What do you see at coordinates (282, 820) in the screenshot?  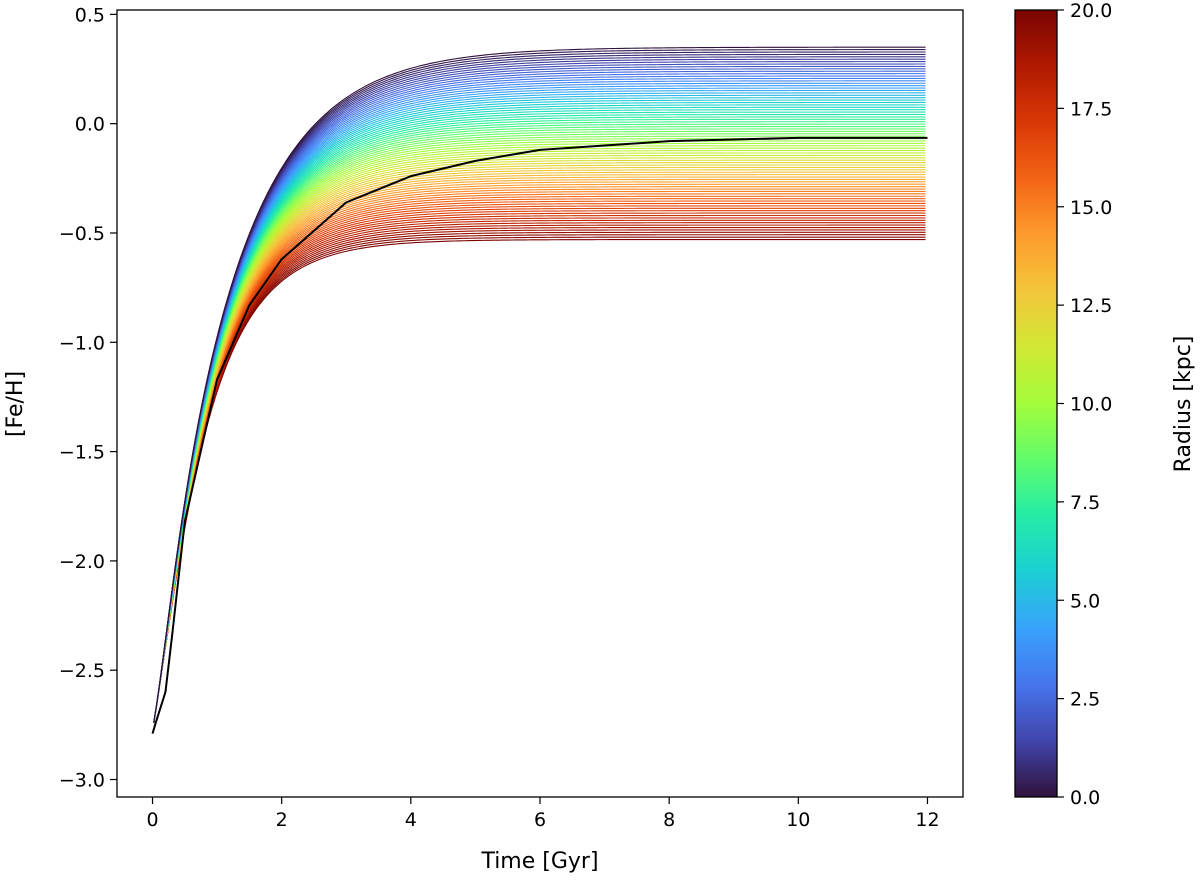 I see `x-tick-label: 2` at bounding box center [282, 820].